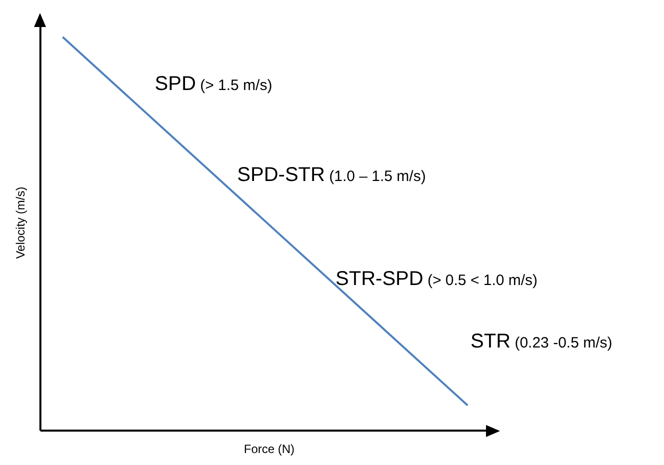 The width and height of the screenshot is (664, 465). What do you see at coordinates (331, 175) in the screenshot?
I see `annotation: SPD-STR (1.0 – 1.5 m/s)` at bounding box center [331, 175].